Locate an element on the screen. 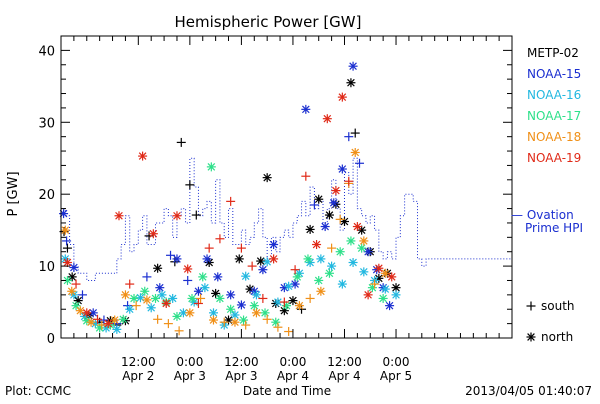 Image resolution: width=600 pixels, height=404 pixels. x-tick-label-time: 12:00 is located at coordinates (138, 362).